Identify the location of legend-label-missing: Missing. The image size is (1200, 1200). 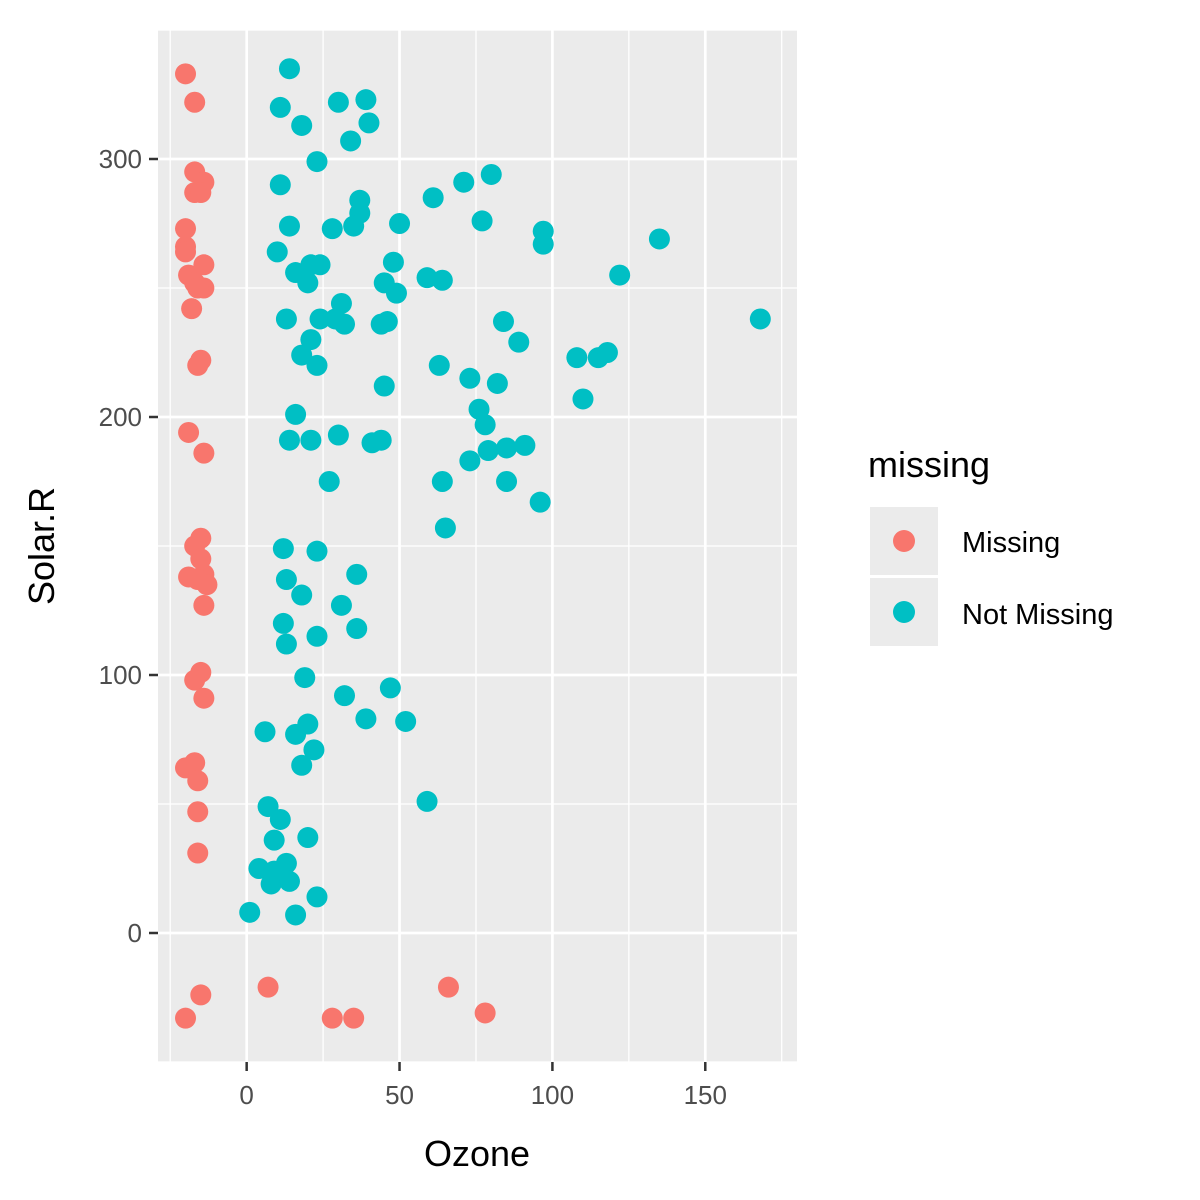
(1011, 543).